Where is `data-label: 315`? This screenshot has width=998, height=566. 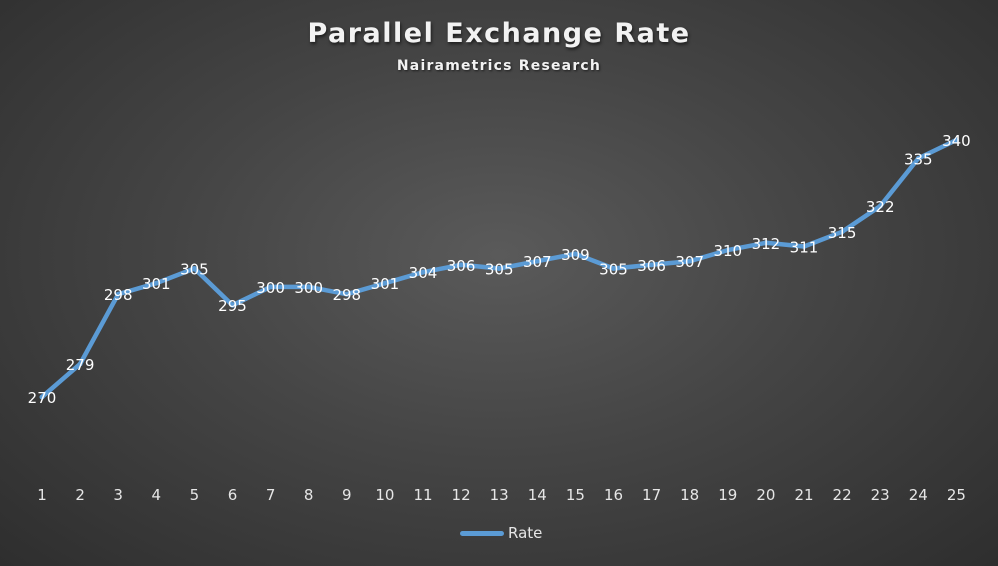 data-label: 315 is located at coordinates (842, 233).